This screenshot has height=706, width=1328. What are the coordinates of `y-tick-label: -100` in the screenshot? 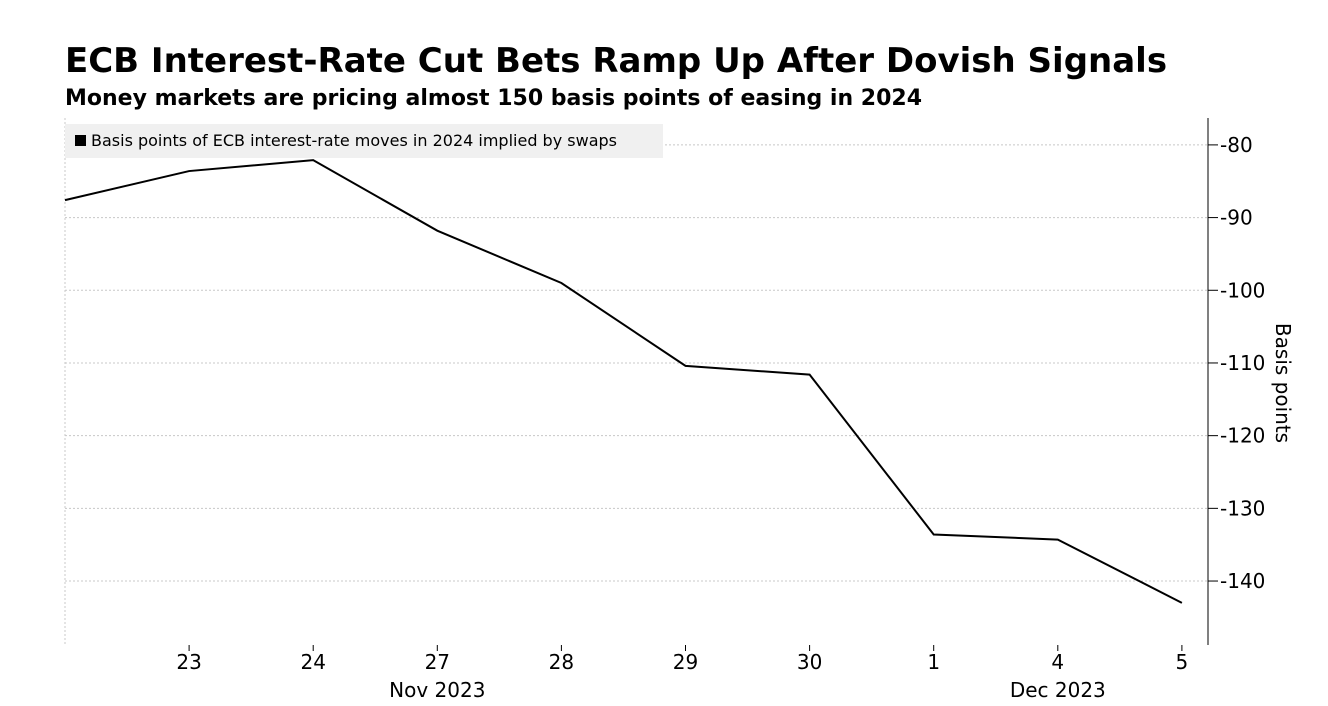 It's located at (1242, 290).